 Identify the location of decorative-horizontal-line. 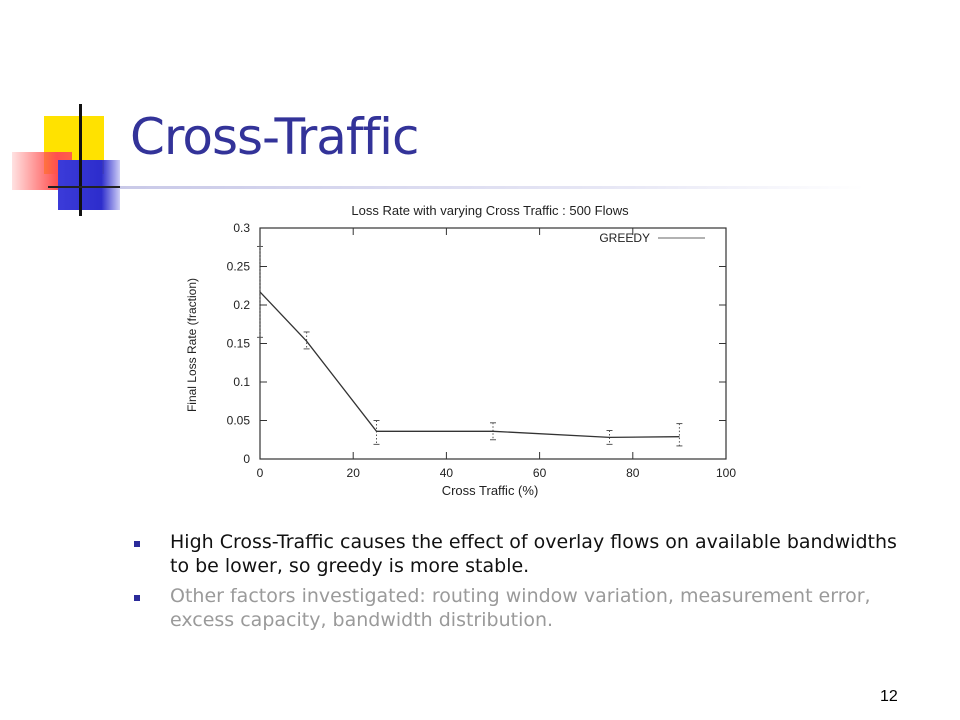
(89, 187).